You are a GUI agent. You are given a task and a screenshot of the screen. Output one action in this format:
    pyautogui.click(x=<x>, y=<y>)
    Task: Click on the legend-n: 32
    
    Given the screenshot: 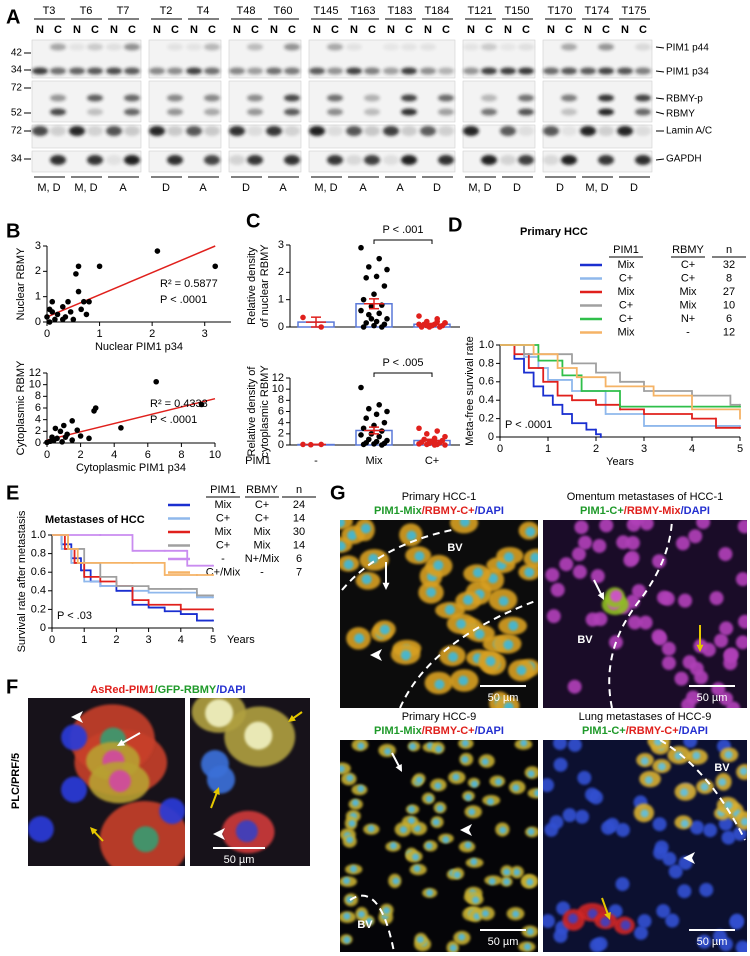 What is the action you would take?
    pyautogui.click(x=729, y=265)
    